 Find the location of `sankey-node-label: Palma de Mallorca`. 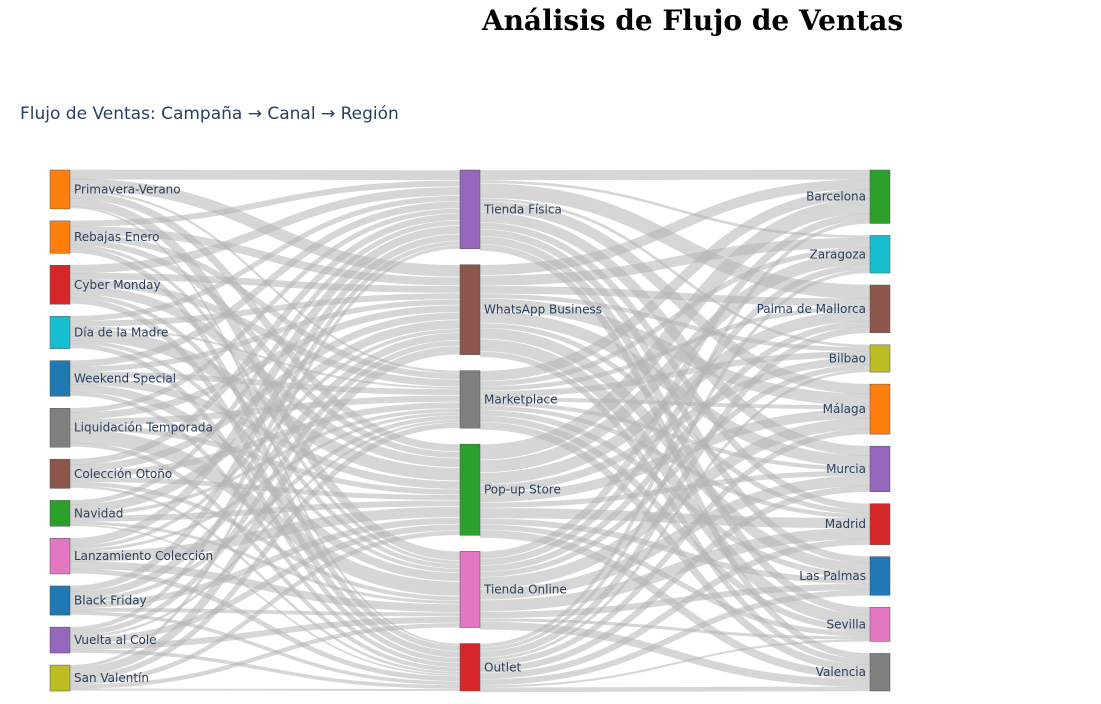

sankey-node-label: Palma de Mallorca is located at coordinates (811, 309).